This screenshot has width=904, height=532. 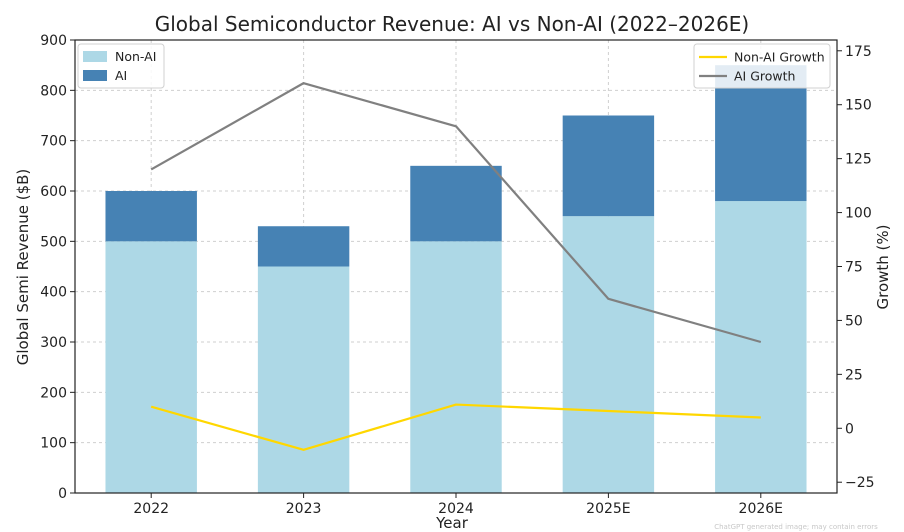 I want to click on bar-ai-2024, so click(x=456, y=203).